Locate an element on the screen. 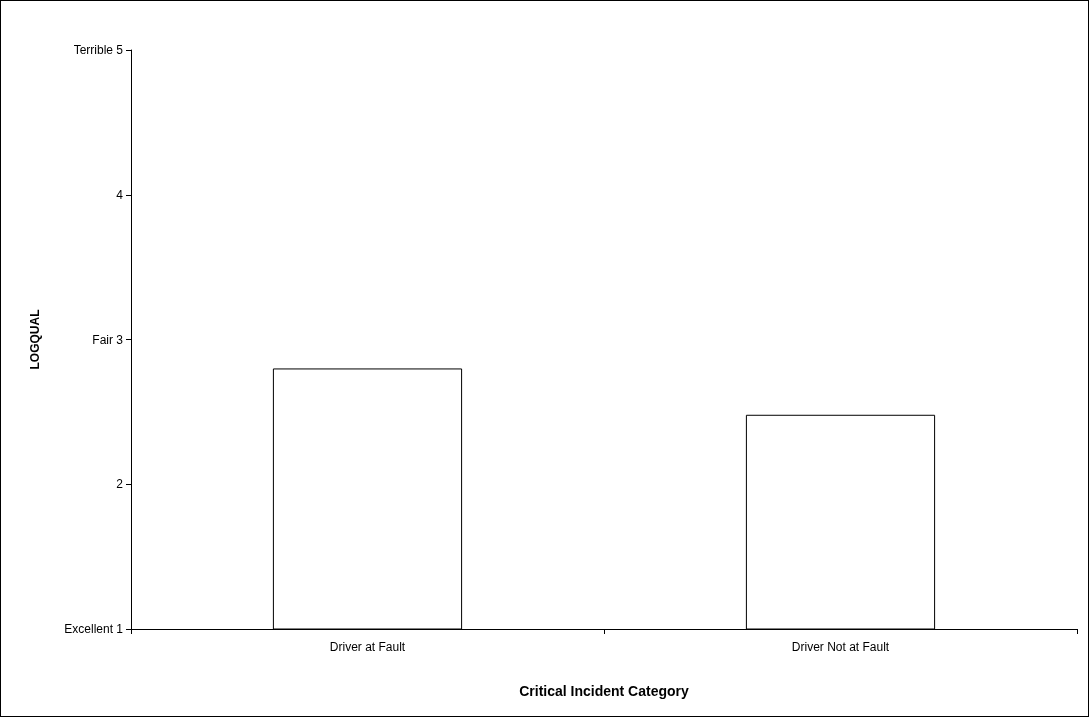  y-tick-label: 4 is located at coordinates (120, 194).